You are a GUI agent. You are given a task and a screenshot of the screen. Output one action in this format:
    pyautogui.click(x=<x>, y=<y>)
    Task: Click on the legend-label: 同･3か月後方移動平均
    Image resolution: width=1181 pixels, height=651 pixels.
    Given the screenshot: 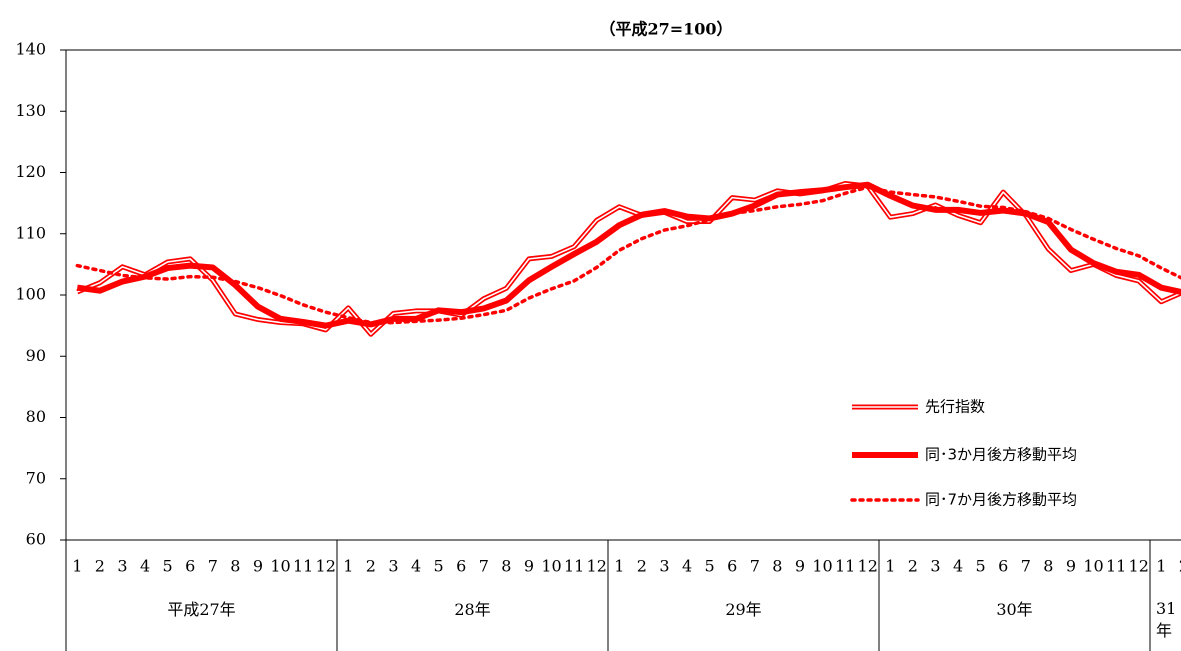 What is the action you would take?
    pyautogui.click(x=1001, y=455)
    